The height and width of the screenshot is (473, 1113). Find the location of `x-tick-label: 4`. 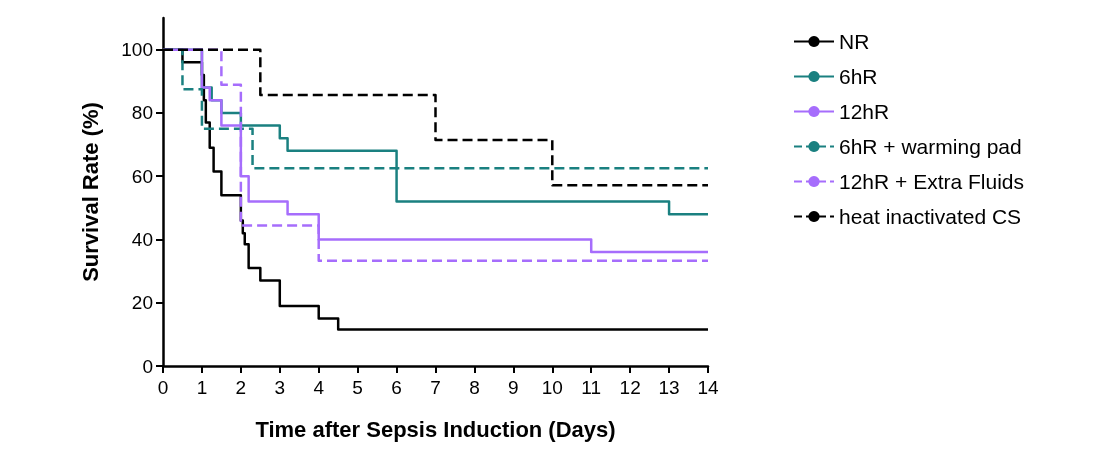

x-tick-label: 4 is located at coordinates (319, 387).